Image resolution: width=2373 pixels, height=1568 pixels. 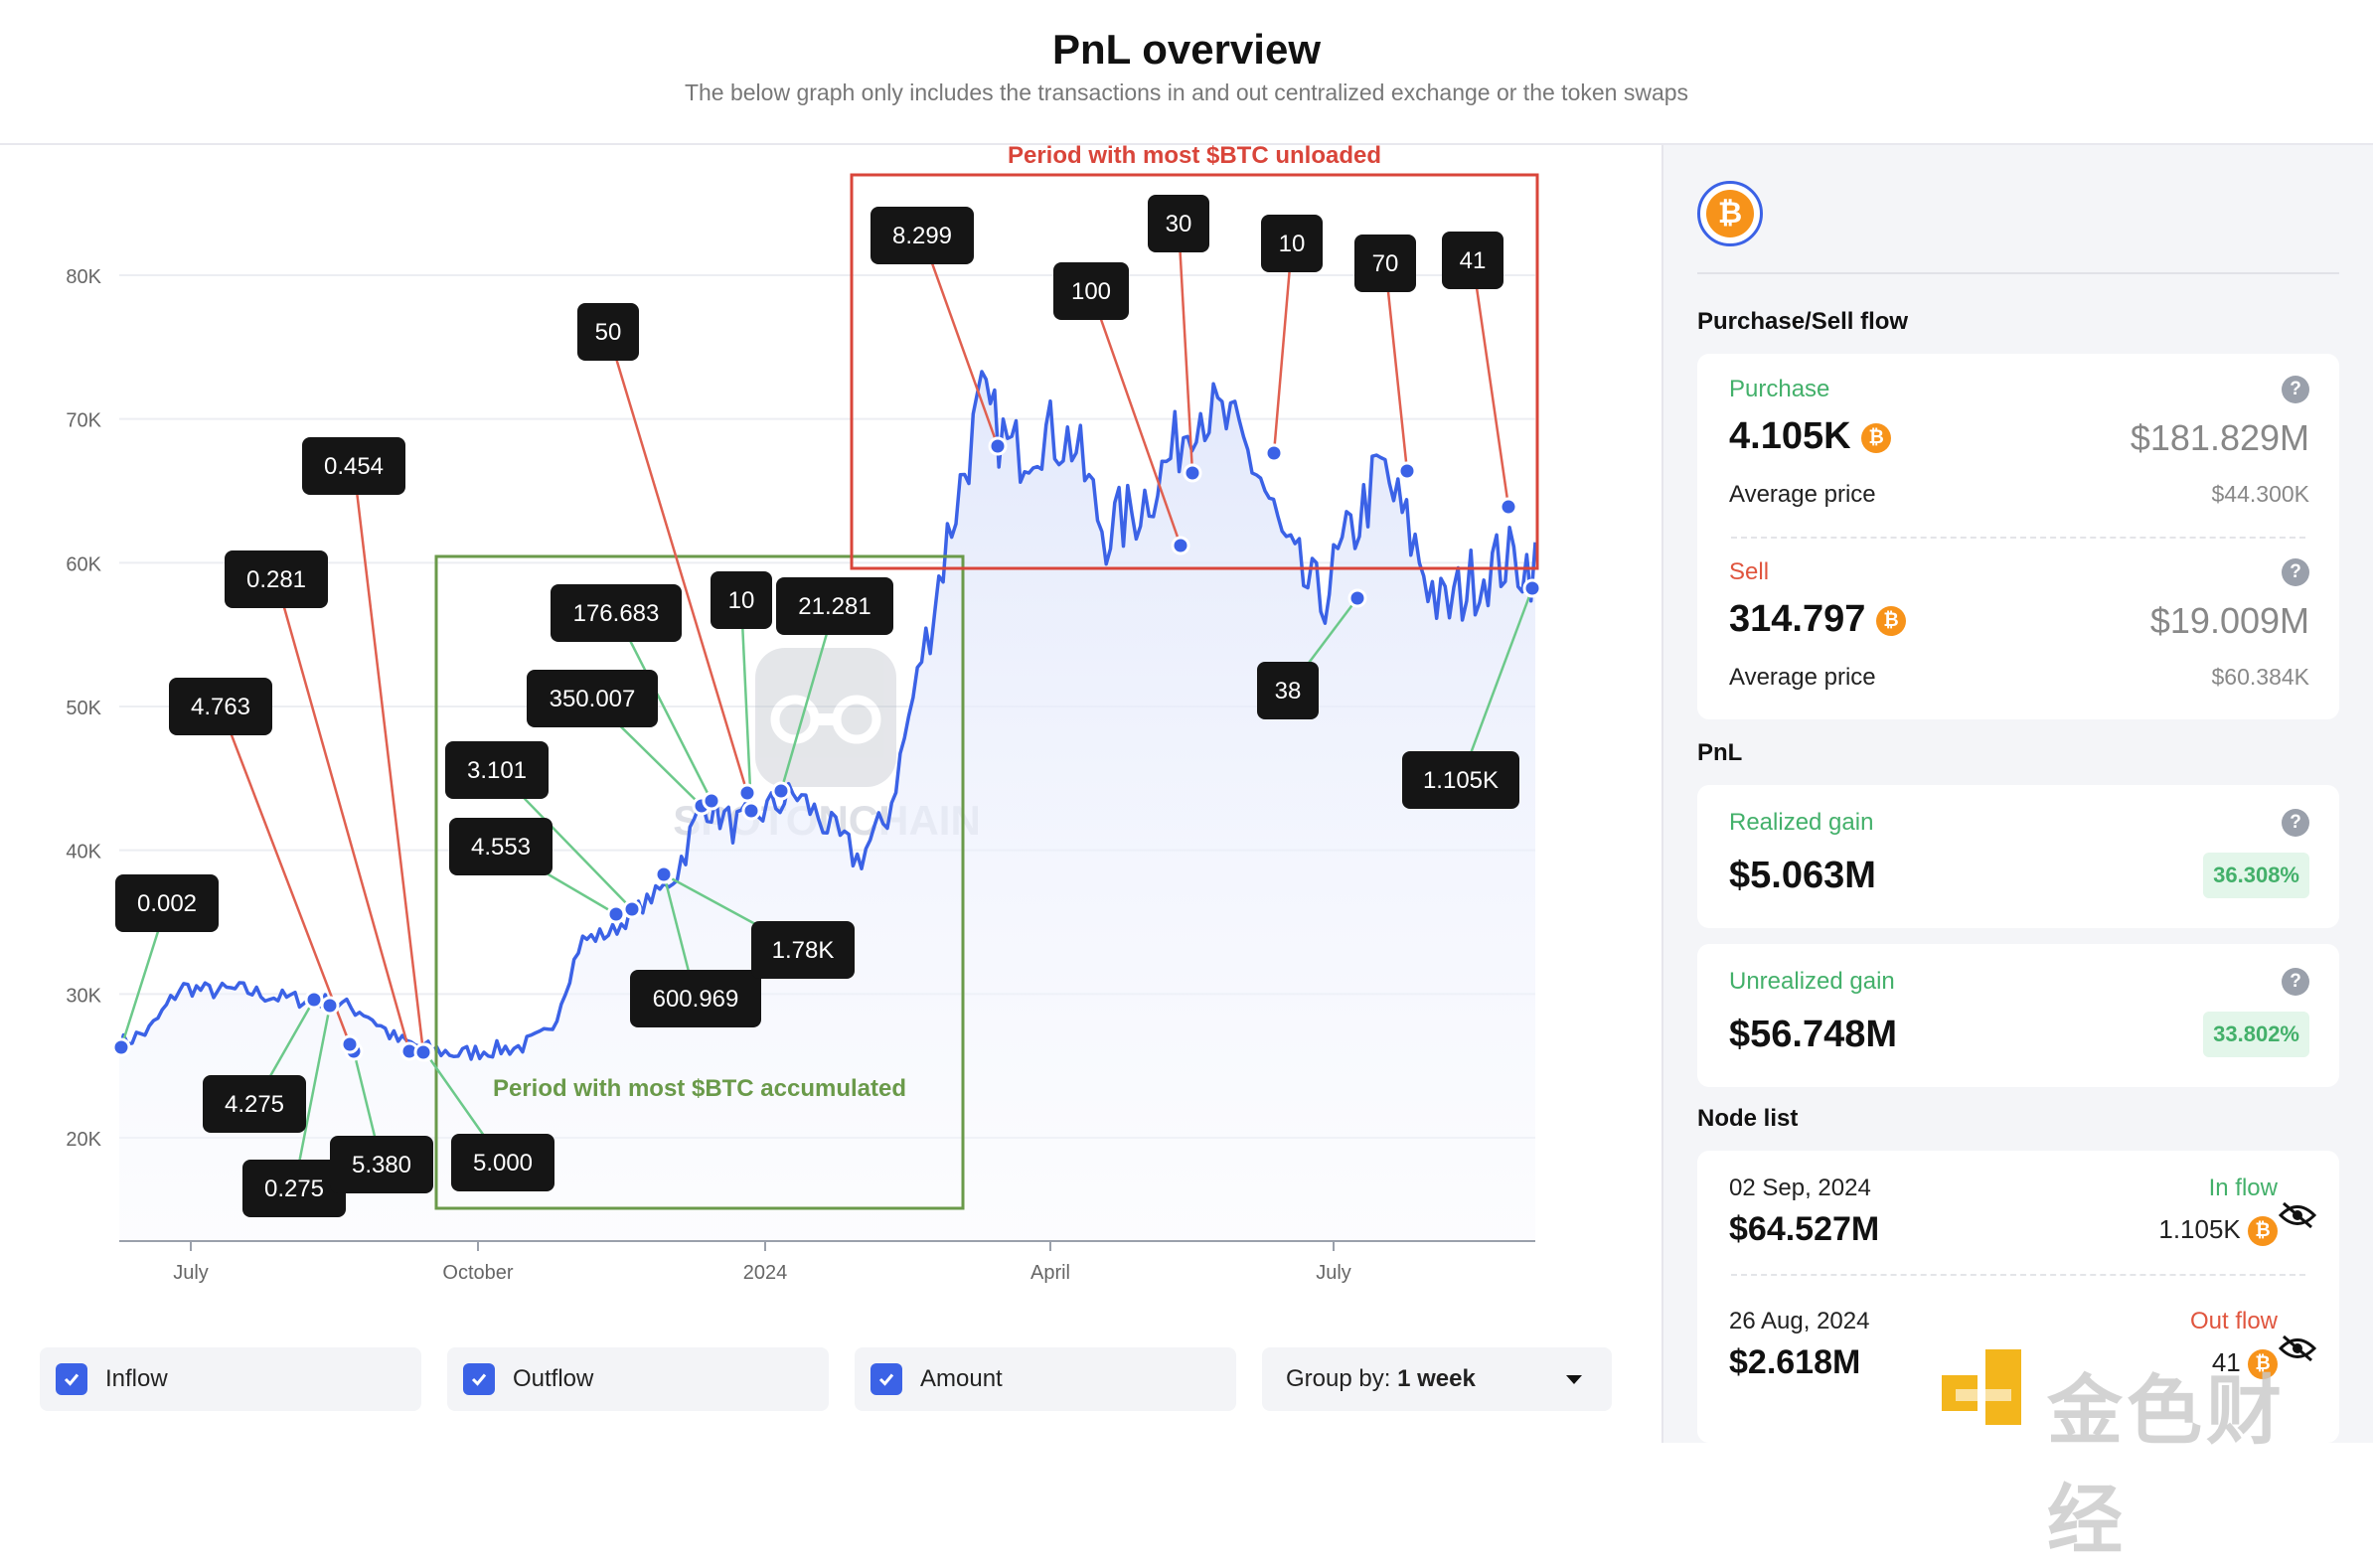 I want to click on amount-toggle: Amount, so click(x=1045, y=1379).